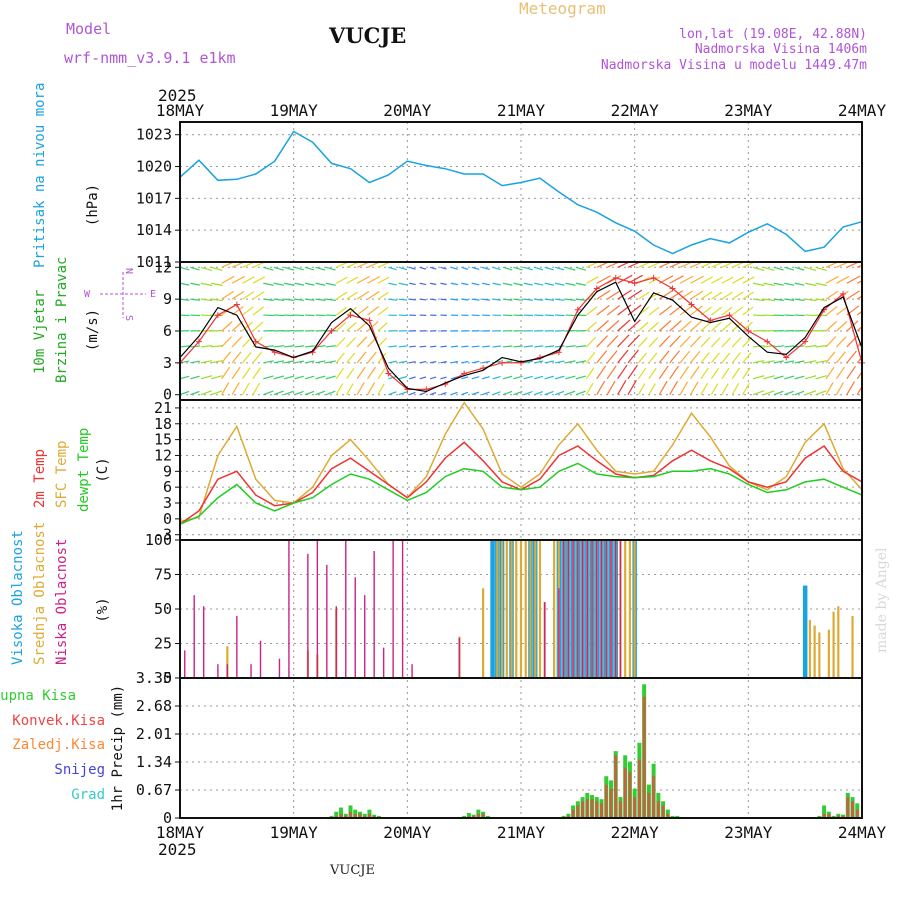 Image resolution: width=900 pixels, height=900 pixels. What do you see at coordinates (341, 812) in the screenshot?
I see `total-precip-bar` at bounding box center [341, 812].